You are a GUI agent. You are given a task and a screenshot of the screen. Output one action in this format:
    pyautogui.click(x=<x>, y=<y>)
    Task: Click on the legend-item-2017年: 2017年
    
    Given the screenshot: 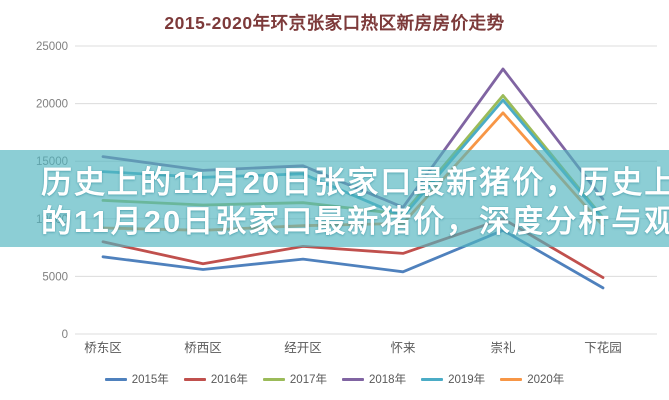 What is the action you would take?
    pyautogui.click(x=294, y=379)
    